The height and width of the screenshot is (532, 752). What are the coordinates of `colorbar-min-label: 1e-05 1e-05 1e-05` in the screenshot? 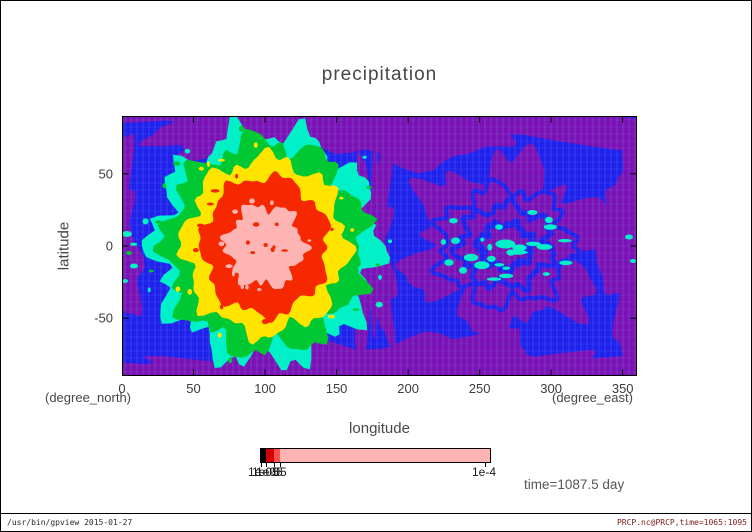 It's located at (283, 472).